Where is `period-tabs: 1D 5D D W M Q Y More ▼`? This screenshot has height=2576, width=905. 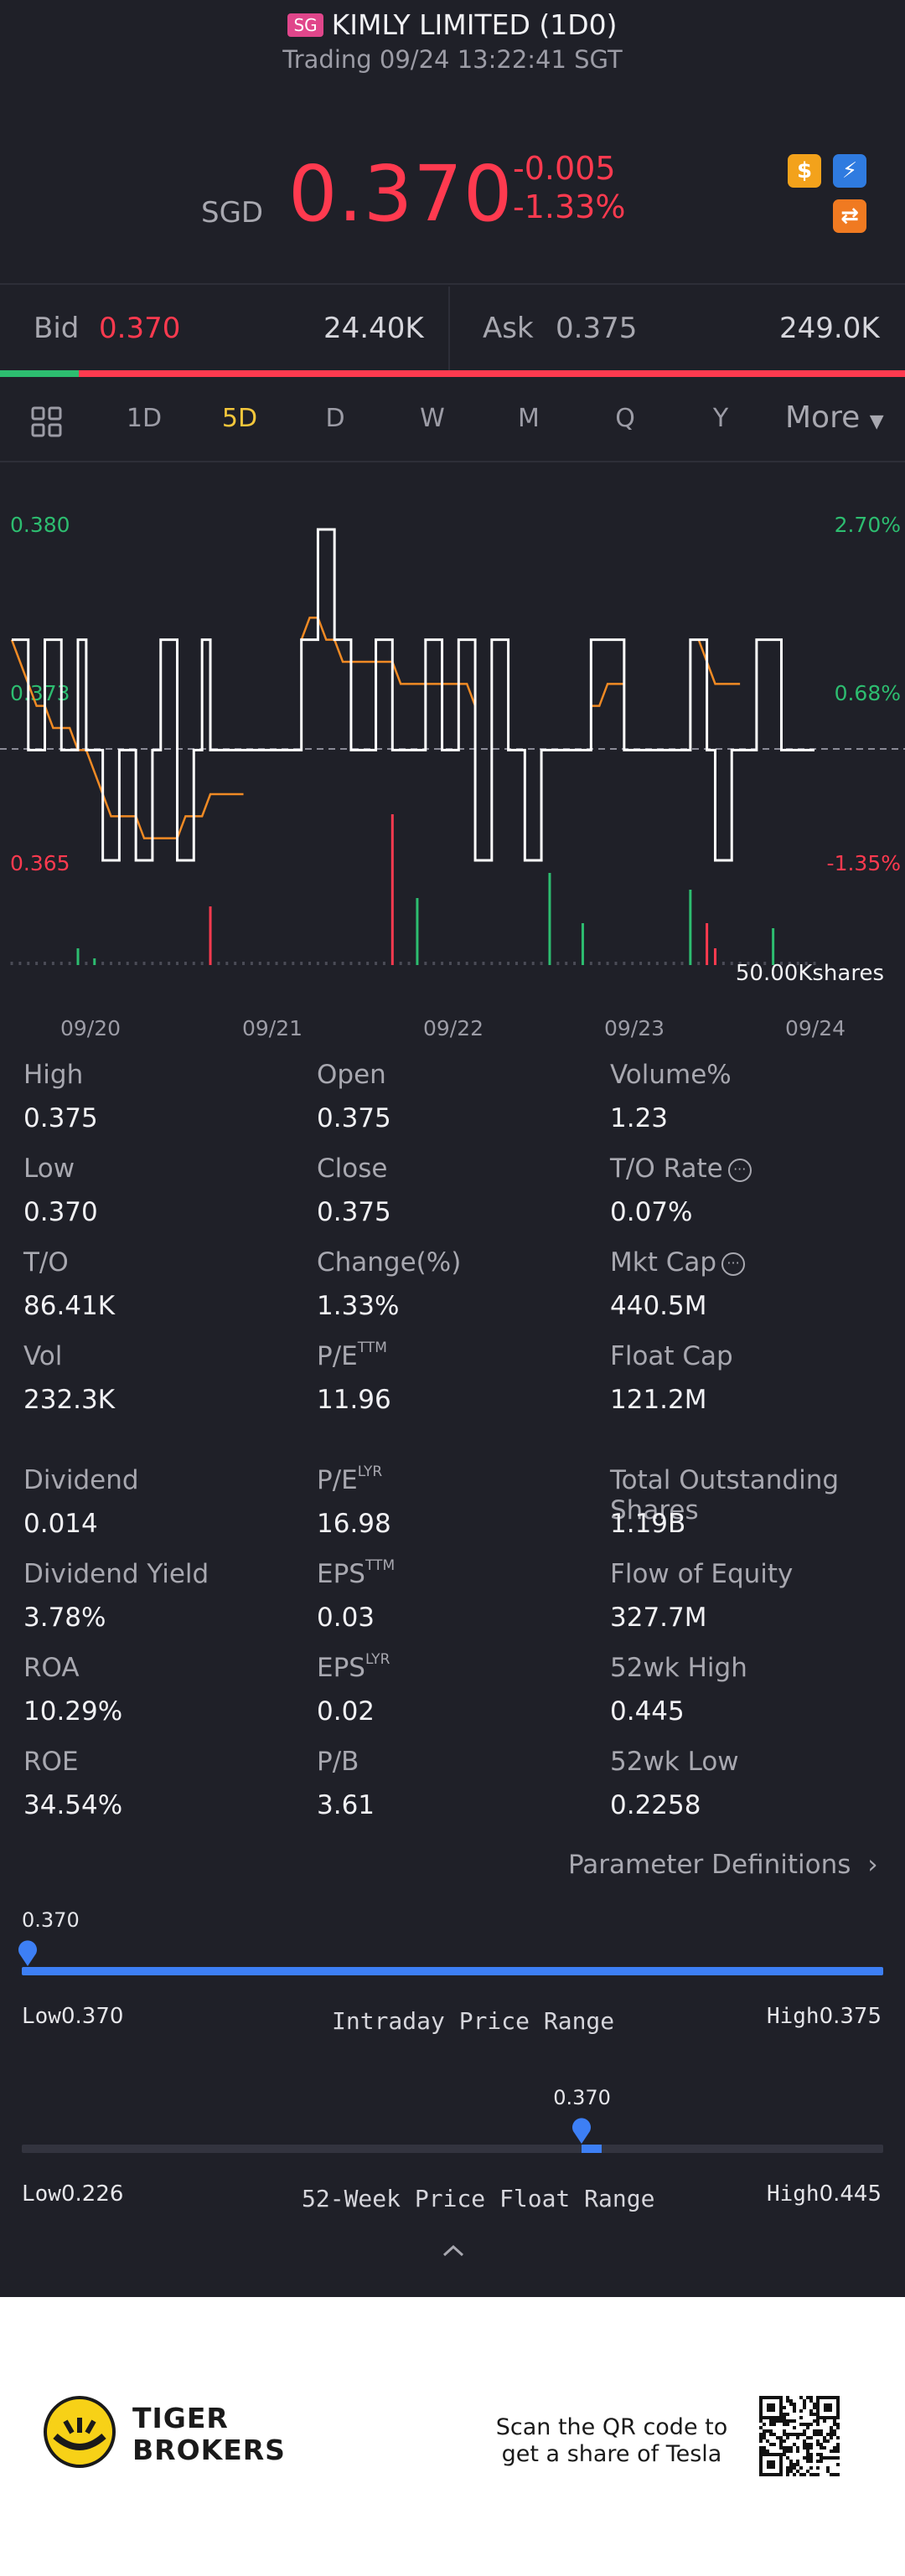 period-tabs: 1D 5D D W M Q Y More ▼ is located at coordinates (452, 419).